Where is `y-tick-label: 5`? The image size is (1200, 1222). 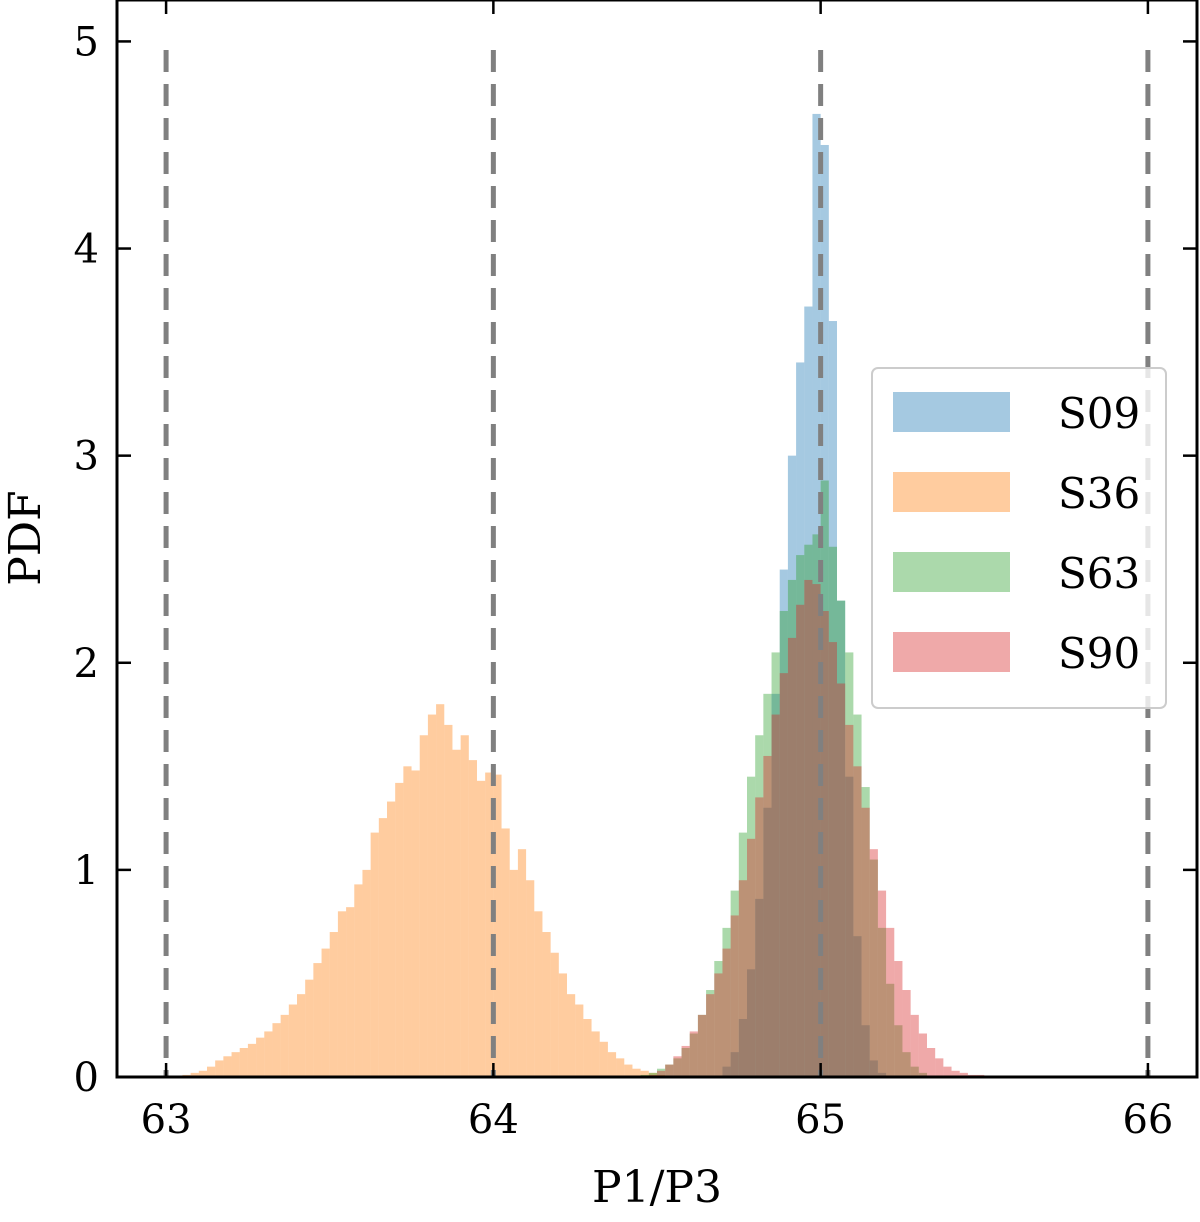 y-tick-label: 5 is located at coordinates (86, 42).